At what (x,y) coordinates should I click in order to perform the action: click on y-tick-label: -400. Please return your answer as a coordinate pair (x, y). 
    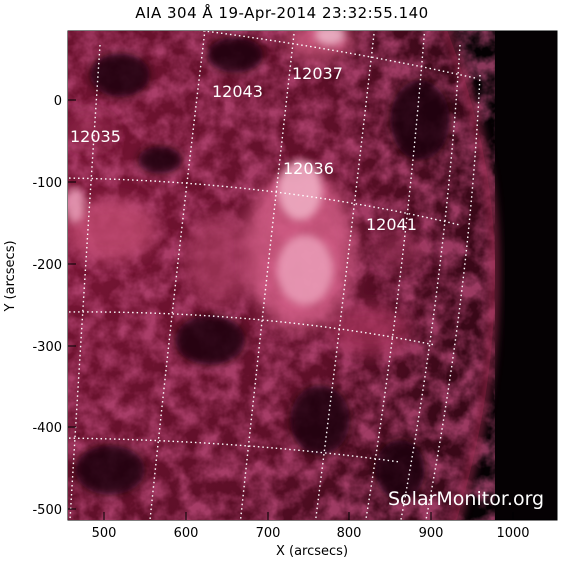
    Looking at the image, I should click on (47, 428).